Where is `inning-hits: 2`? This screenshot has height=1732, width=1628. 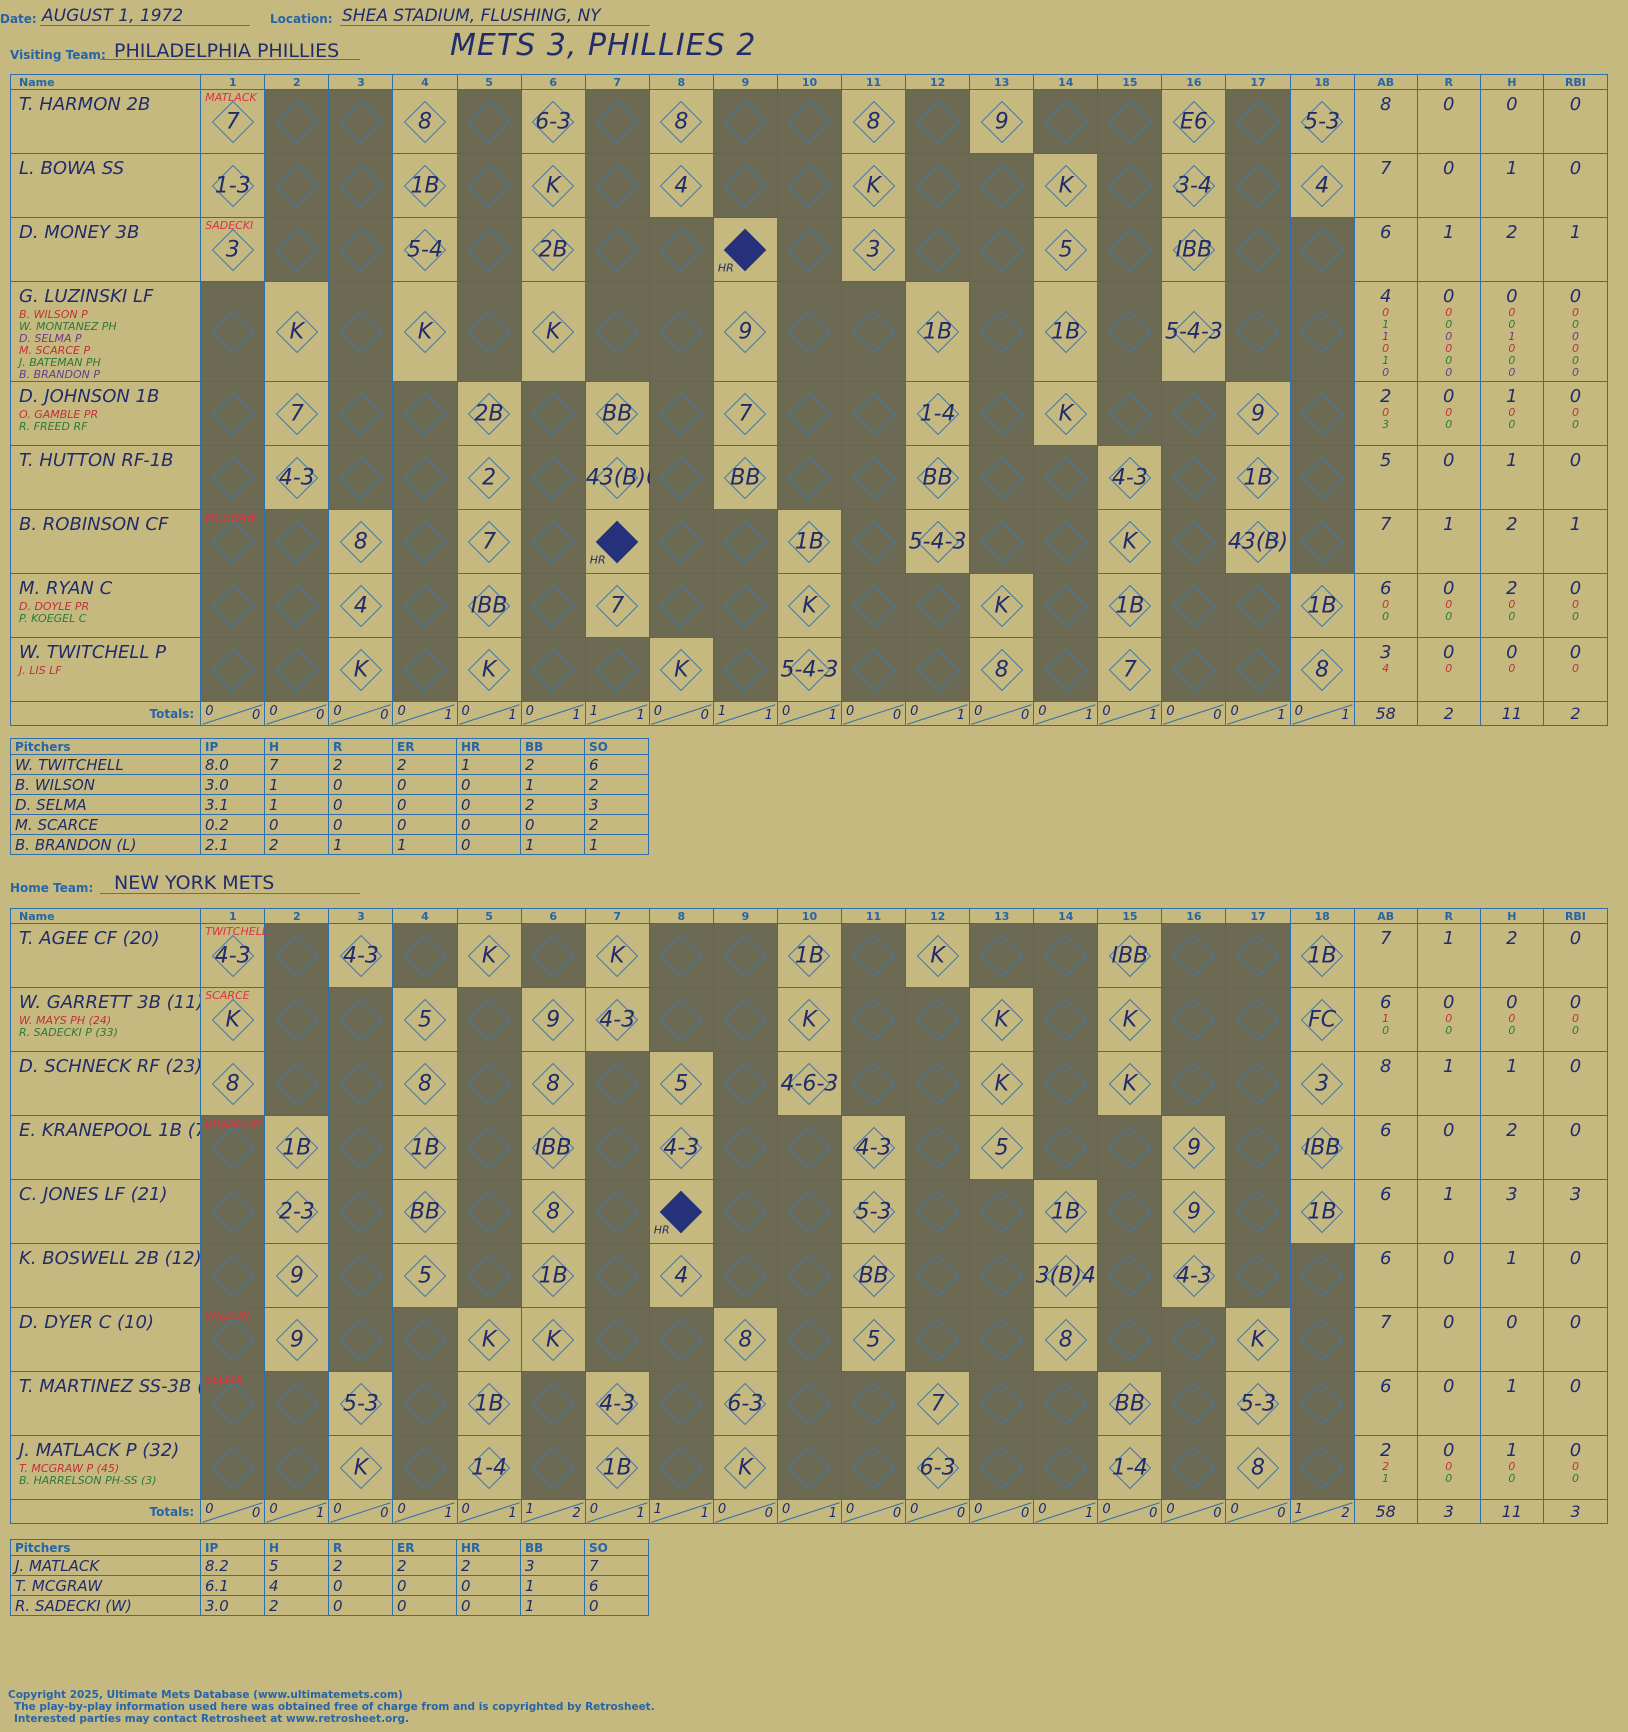 inning-hits: 2 is located at coordinates (576, 1513).